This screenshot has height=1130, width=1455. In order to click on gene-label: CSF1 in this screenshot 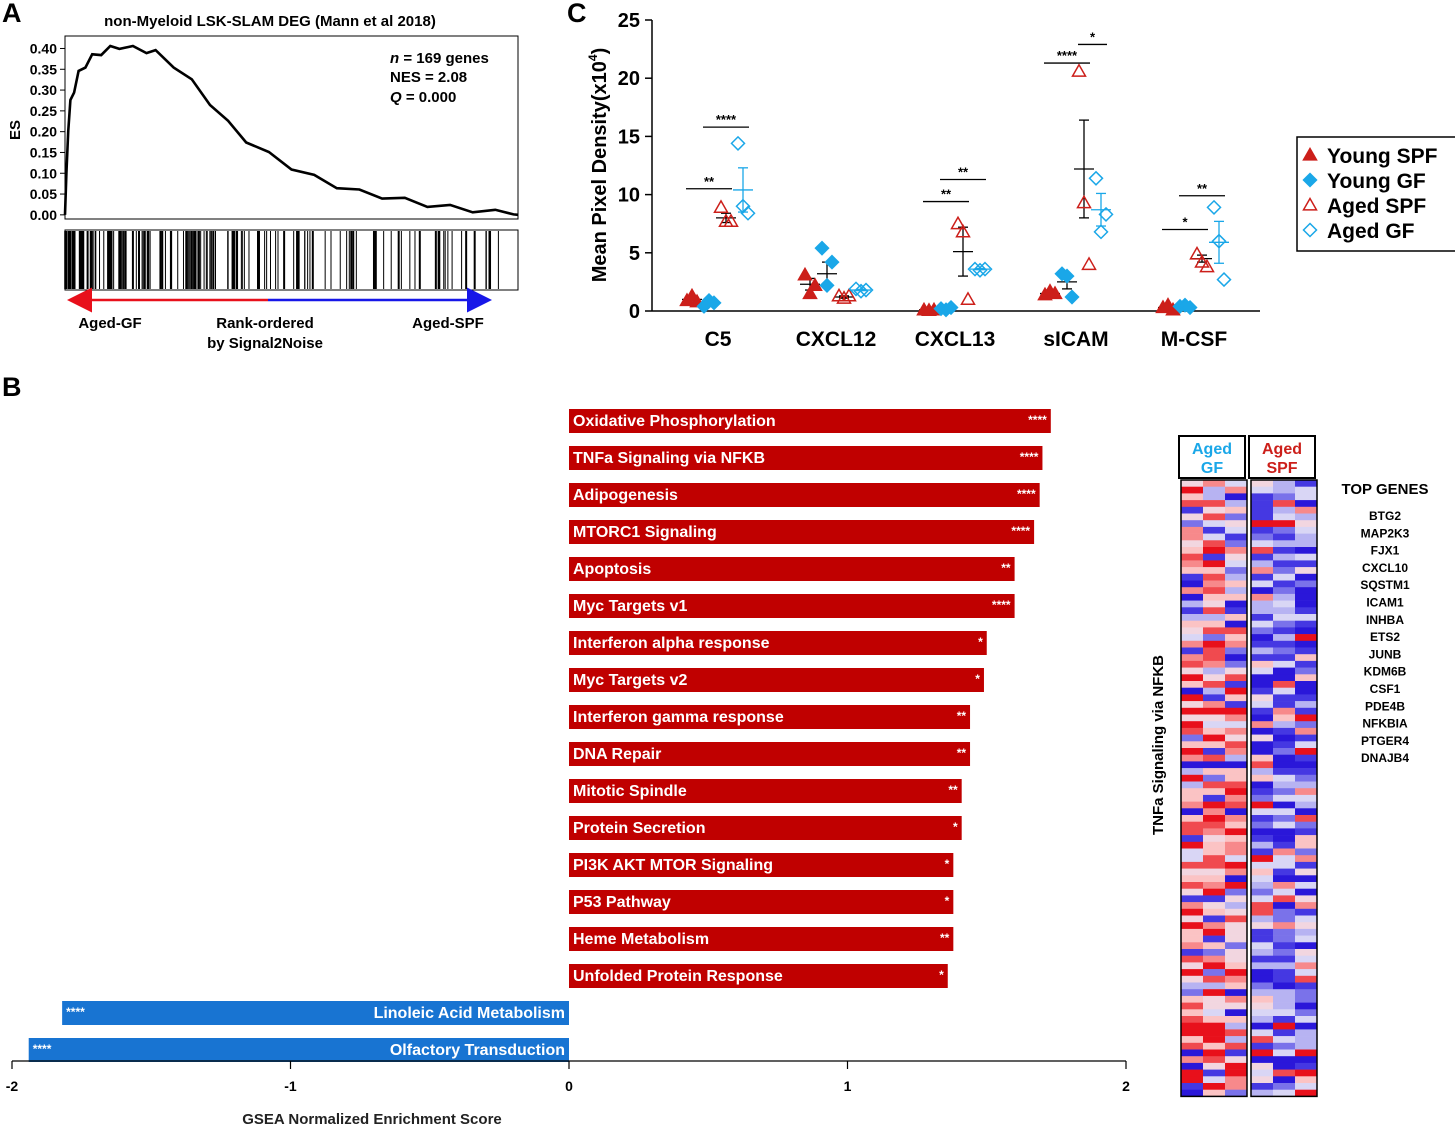, I will do `click(1385, 689)`.